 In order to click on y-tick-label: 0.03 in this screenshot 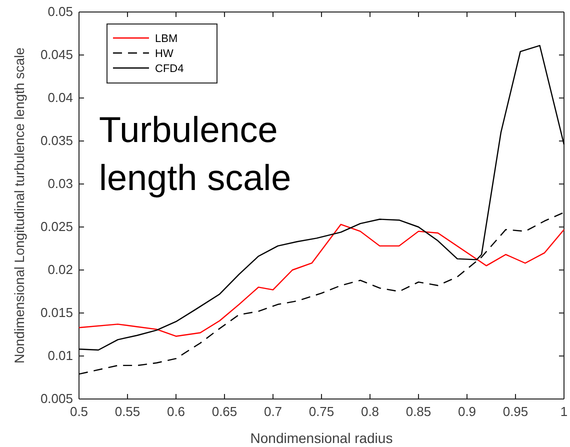, I will do `click(60, 184)`.